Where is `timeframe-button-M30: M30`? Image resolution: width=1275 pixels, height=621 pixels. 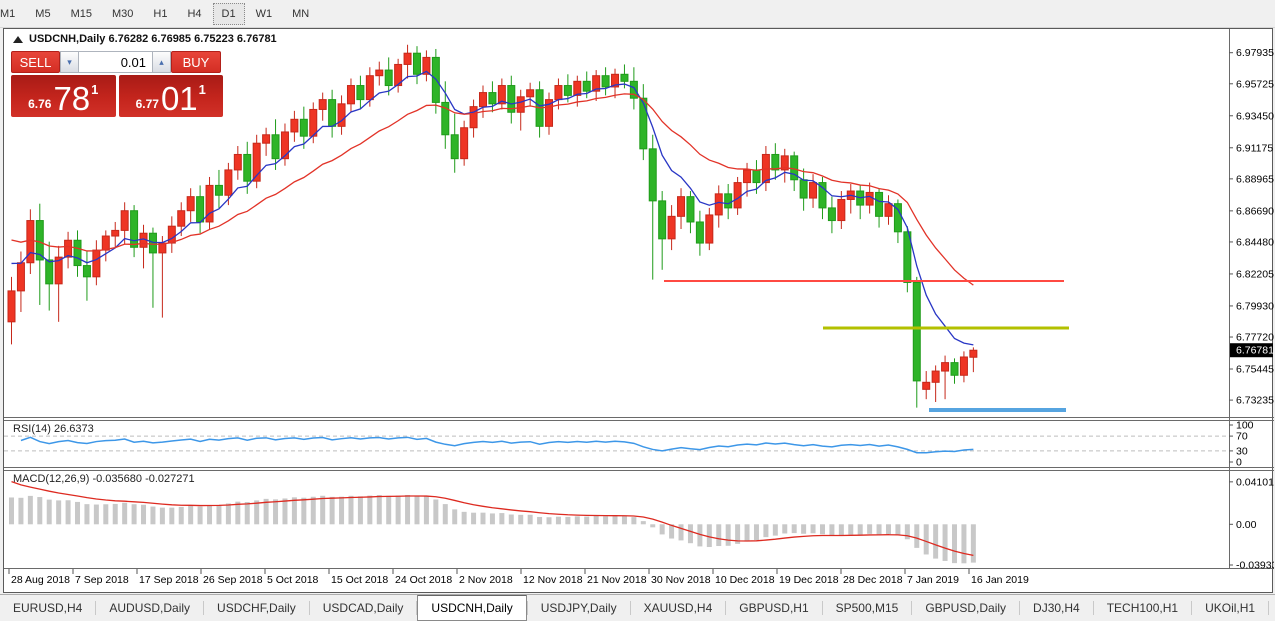 timeframe-button-M30: M30 is located at coordinates (122, 13).